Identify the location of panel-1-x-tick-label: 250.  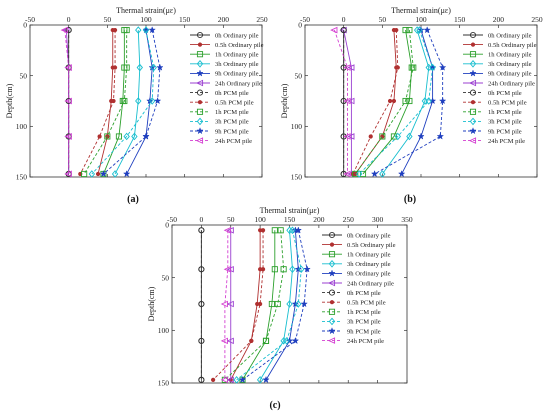
(262, 19).